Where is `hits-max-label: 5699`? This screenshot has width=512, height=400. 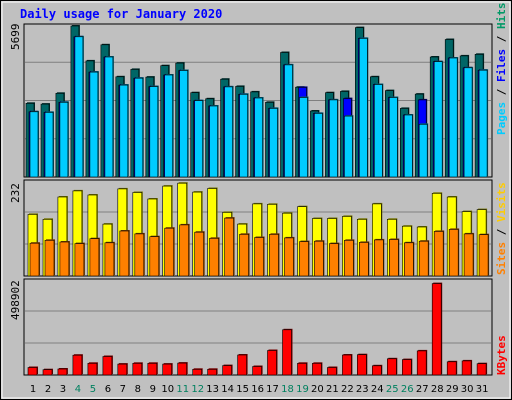 hits-max-label: 5699 is located at coordinates (15, 37).